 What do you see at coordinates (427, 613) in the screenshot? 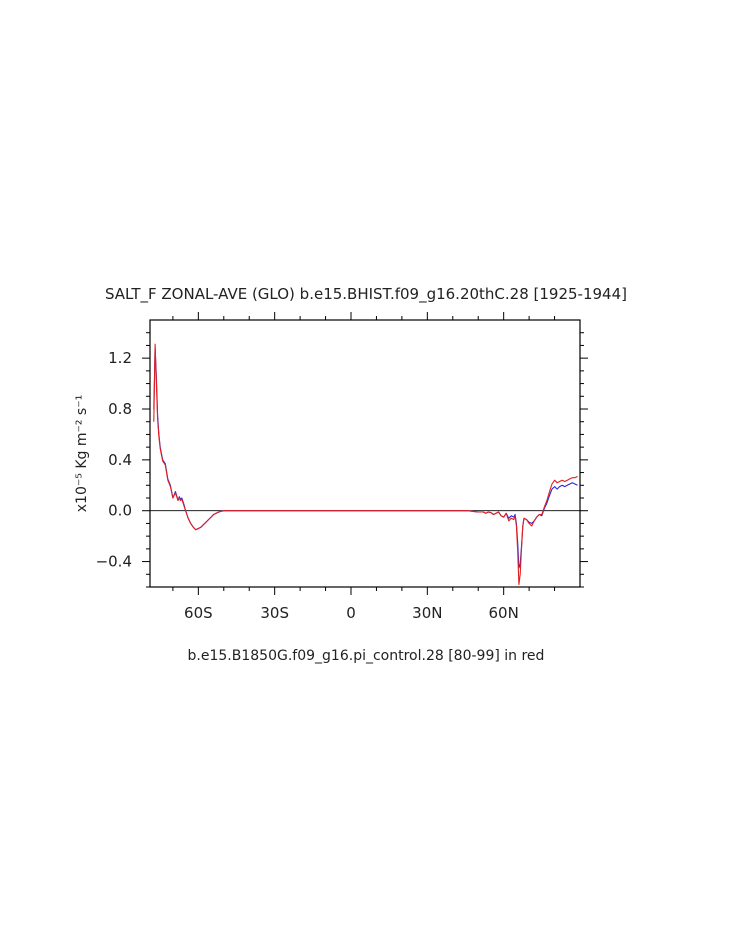
I see `x-tick-label: 30N` at bounding box center [427, 613].